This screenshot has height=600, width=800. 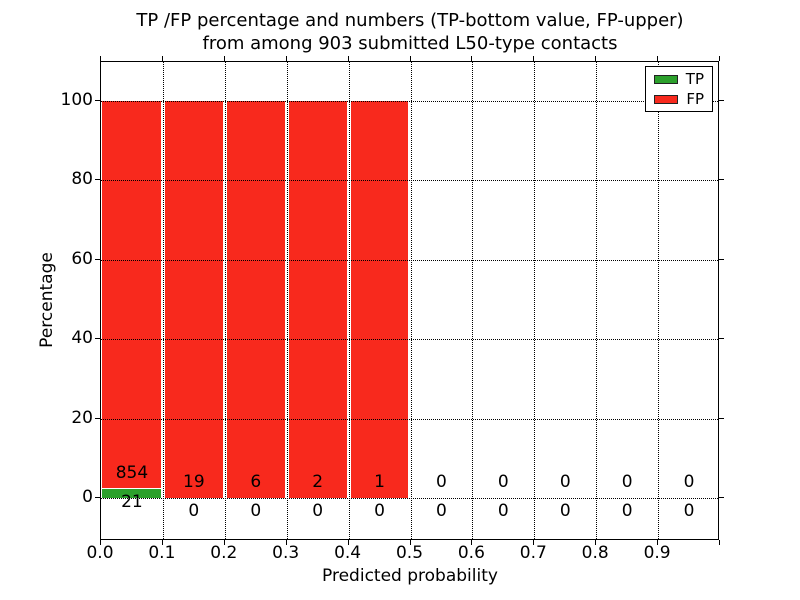 I want to click on x-tick-label: 0.0, so click(x=100, y=553).